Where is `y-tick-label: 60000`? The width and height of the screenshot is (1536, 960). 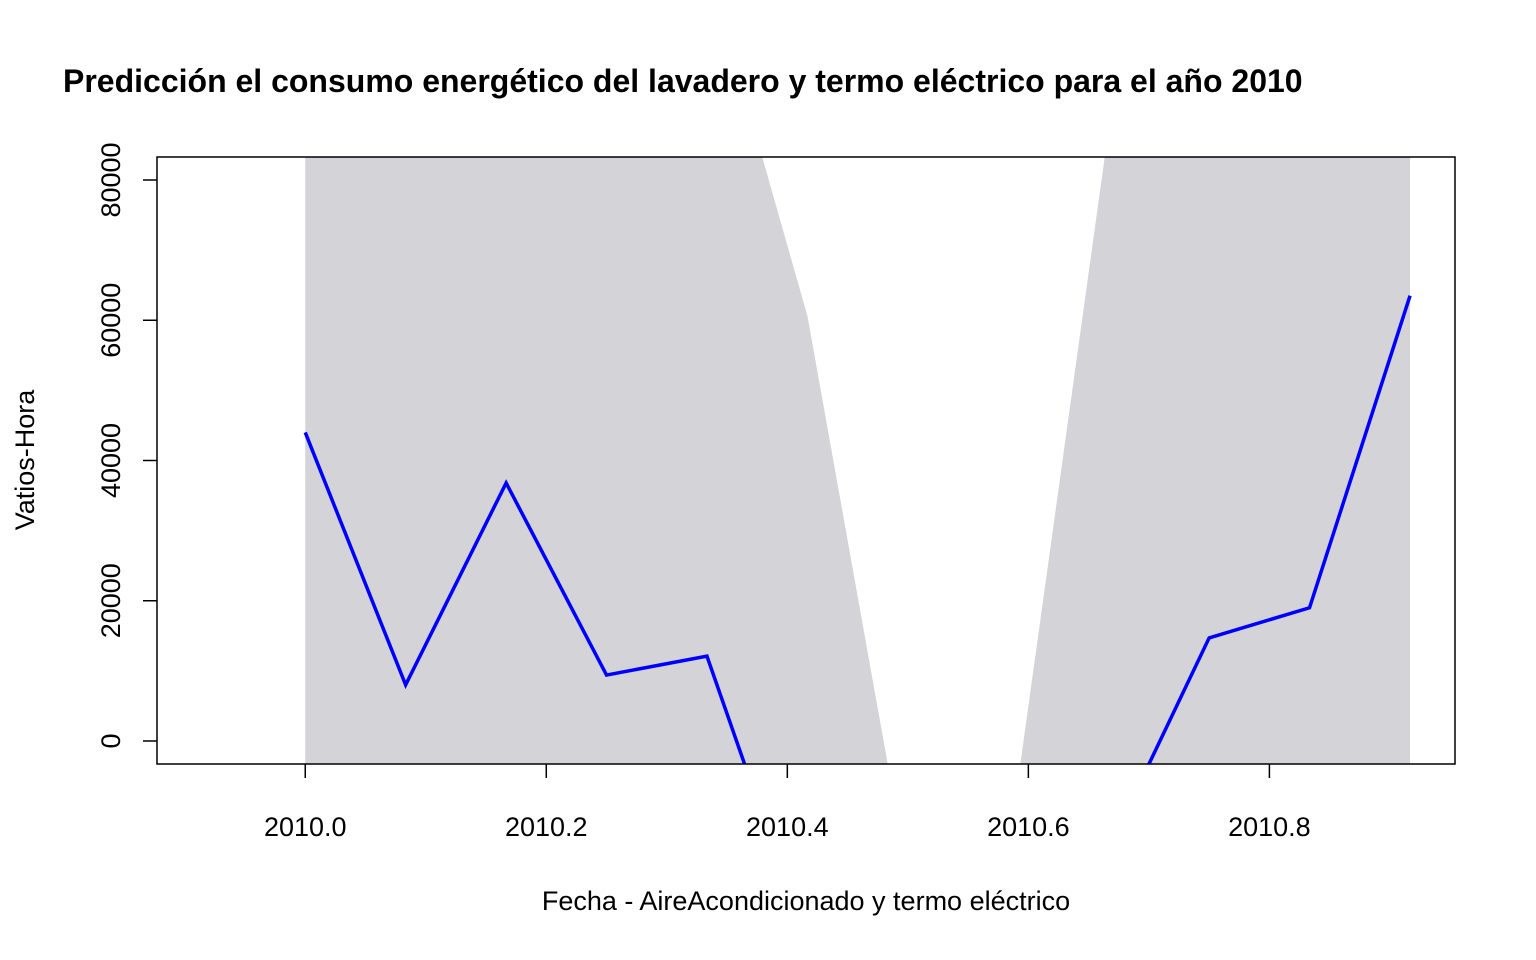 y-tick-label: 60000 is located at coordinates (111, 320).